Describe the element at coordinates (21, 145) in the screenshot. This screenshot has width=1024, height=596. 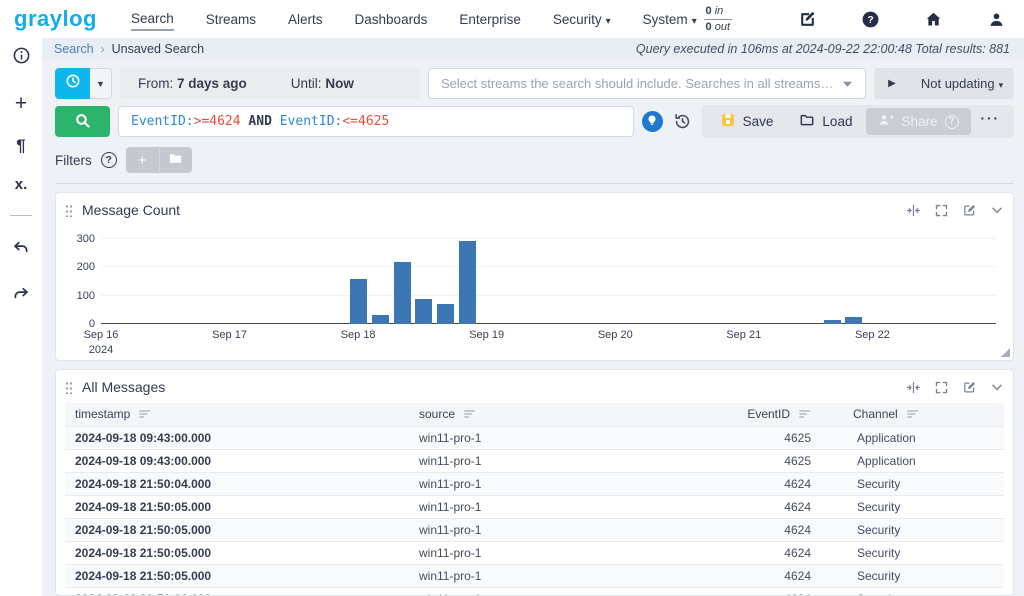
I see `formatting-icon: ¶` at that location.